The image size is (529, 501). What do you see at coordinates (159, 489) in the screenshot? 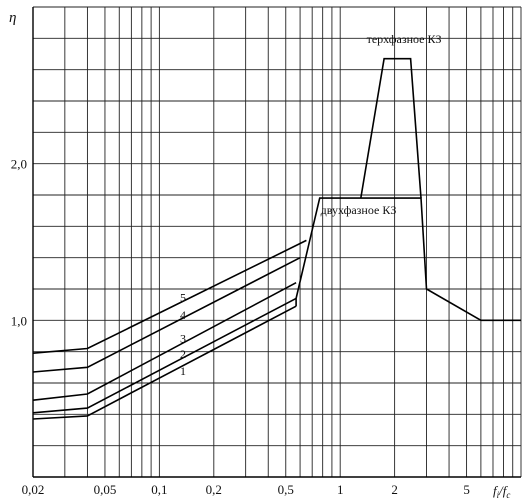
I see `x-tick-label: 0,1` at bounding box center [159, 489].